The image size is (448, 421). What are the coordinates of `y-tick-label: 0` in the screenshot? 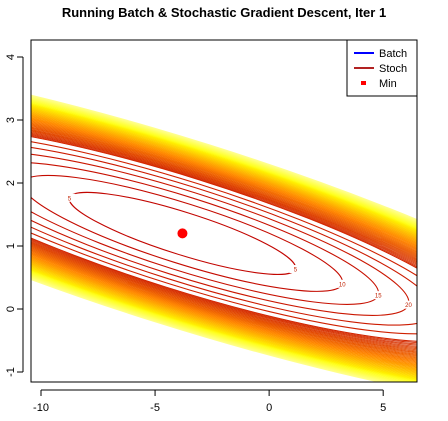 It's located at (11, 309).